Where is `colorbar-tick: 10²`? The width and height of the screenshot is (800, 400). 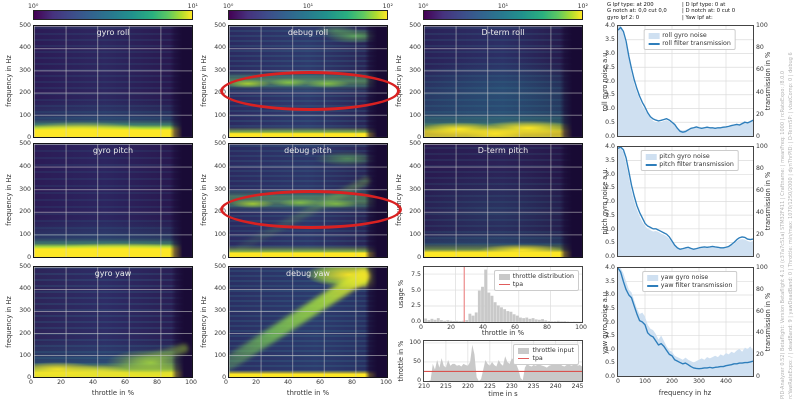 colorbar-tick: 10² is located at coordinates (387, 6).